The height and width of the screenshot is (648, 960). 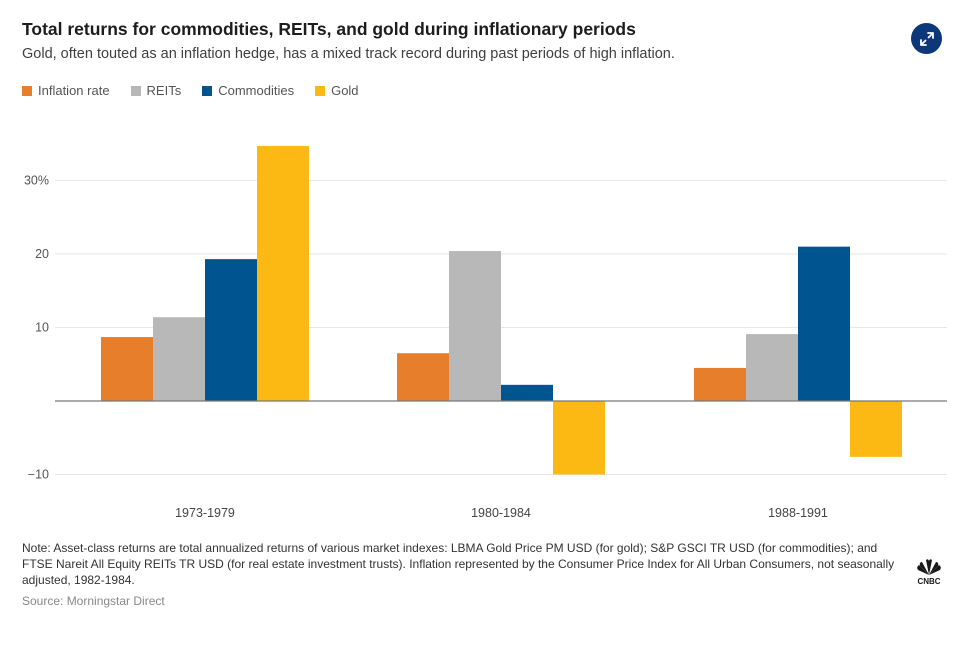 What do you see at coordinates (74, 90) in the screenshot?
I see `legend-label: Inflation rate` at bounding box center [74, 90].